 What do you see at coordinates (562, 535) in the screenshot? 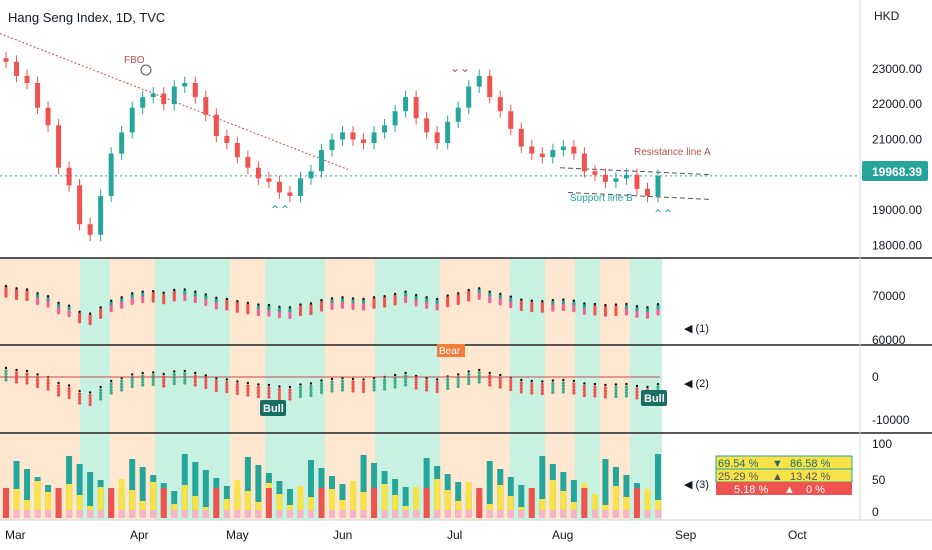
I see `time-tick-label: Aug` at bounding box center [562, 535].